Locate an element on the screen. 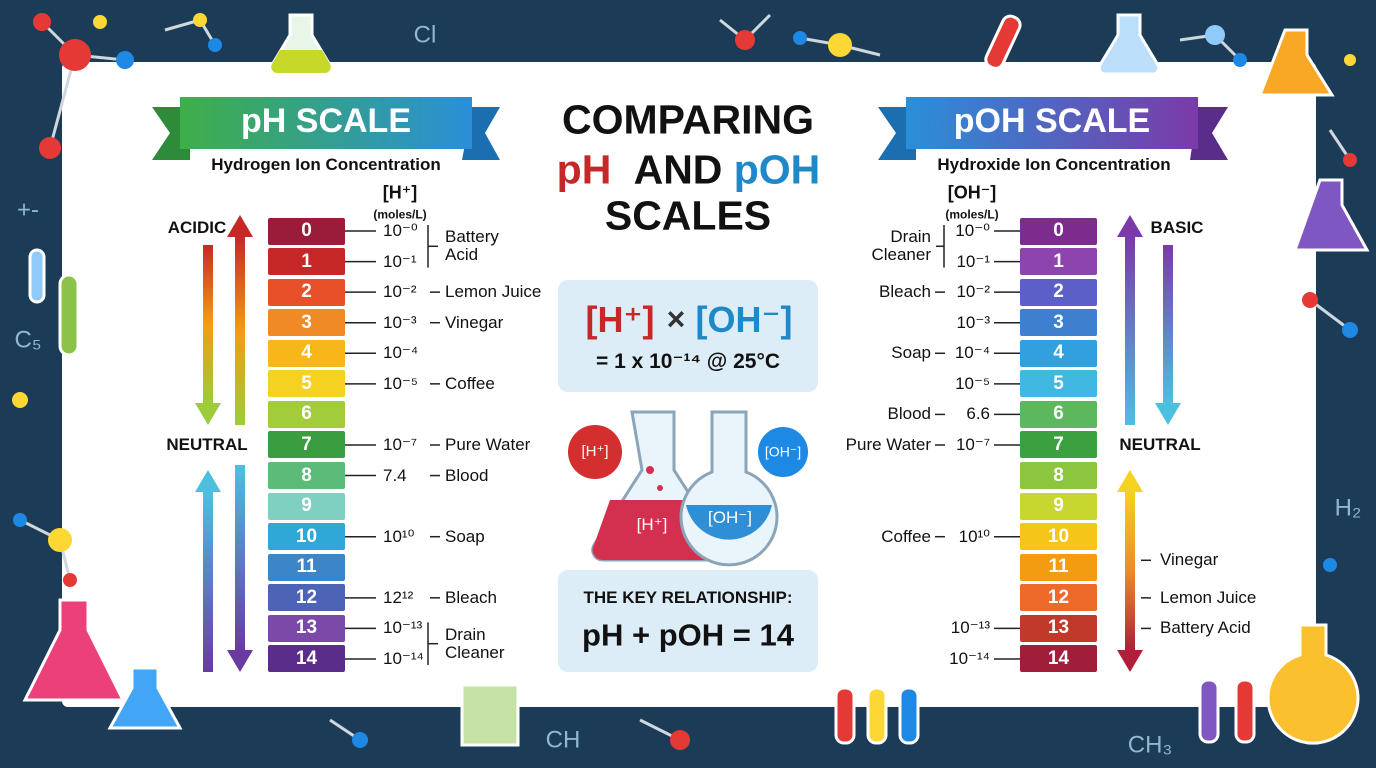 This screenshot has width=1376, height=768. title: SCALES is located at coordinates (688, 215).